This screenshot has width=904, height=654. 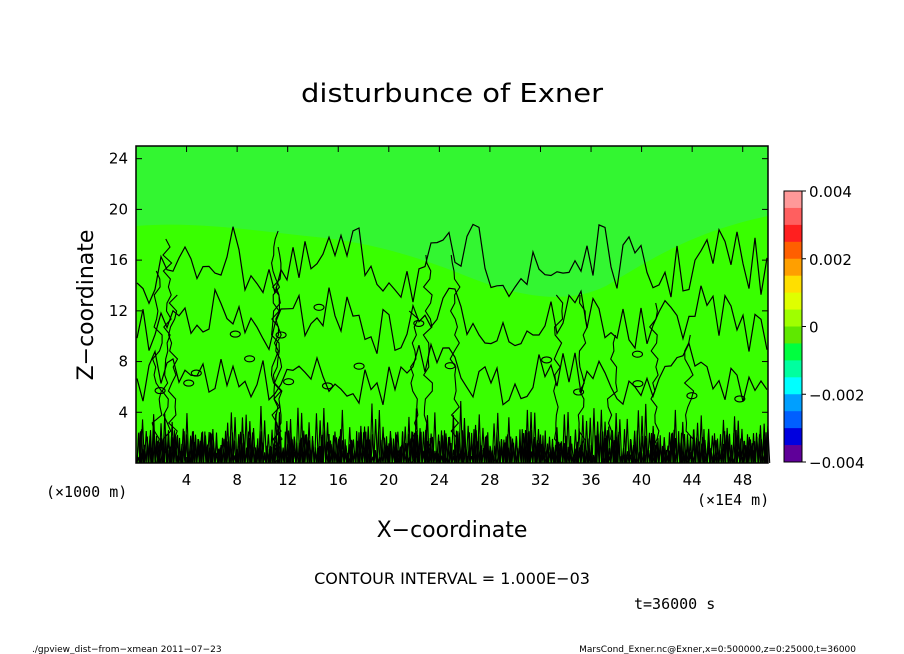 What do you see at coordinates (118, 260) in the screenshot?
I see `y-tick-label: 16` at bounding box center [118, 260].